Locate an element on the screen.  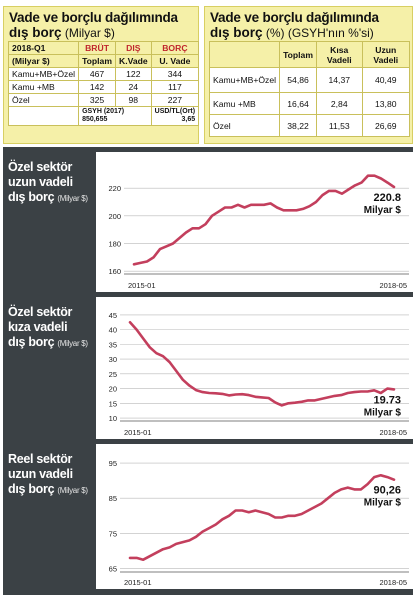
table1-col-top-0: BRÜT is located at coordinates (97, 48).